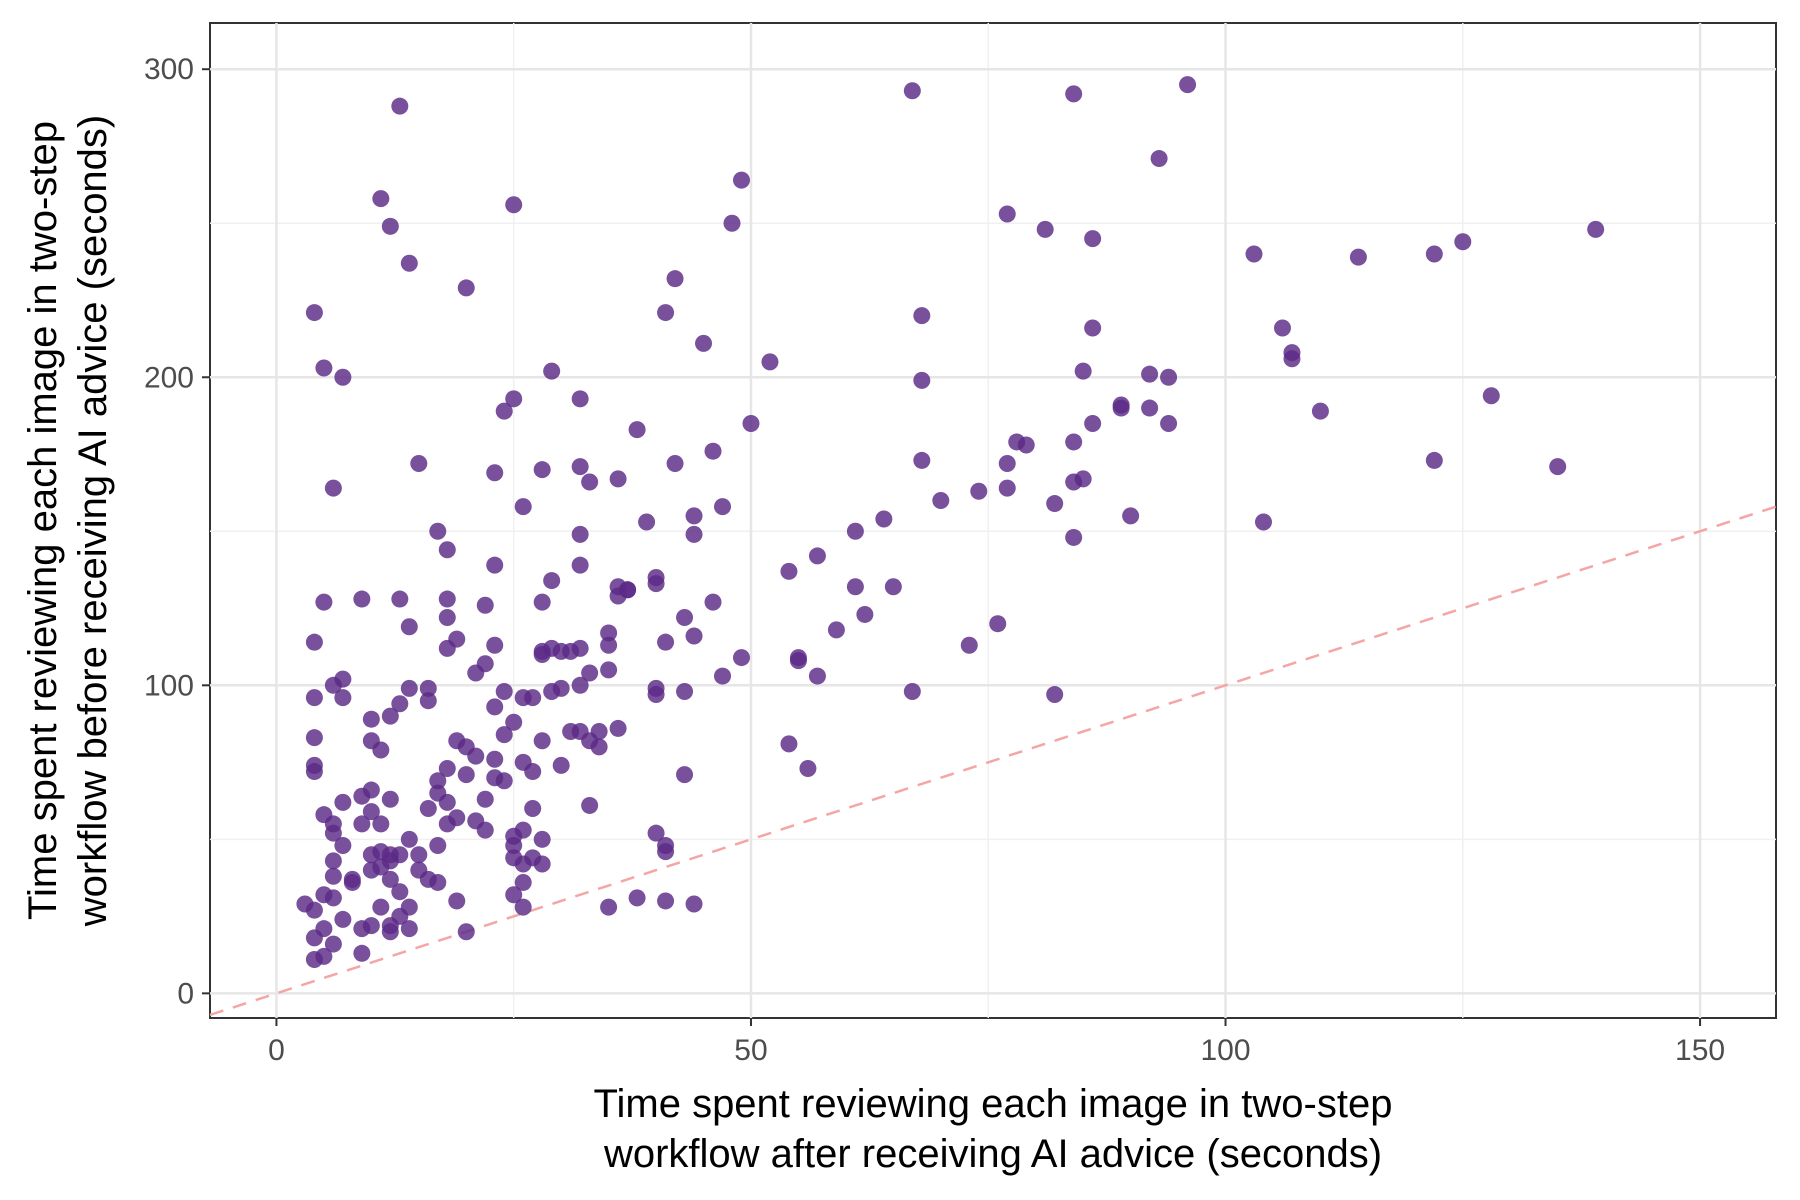 The image size is (1800, 1200). I want to click on y-tick-label: 0, so click(185, 993).